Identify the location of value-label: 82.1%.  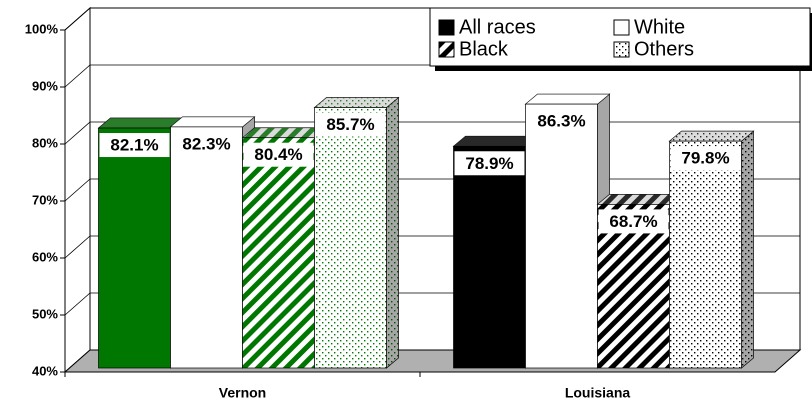
(134, 145).